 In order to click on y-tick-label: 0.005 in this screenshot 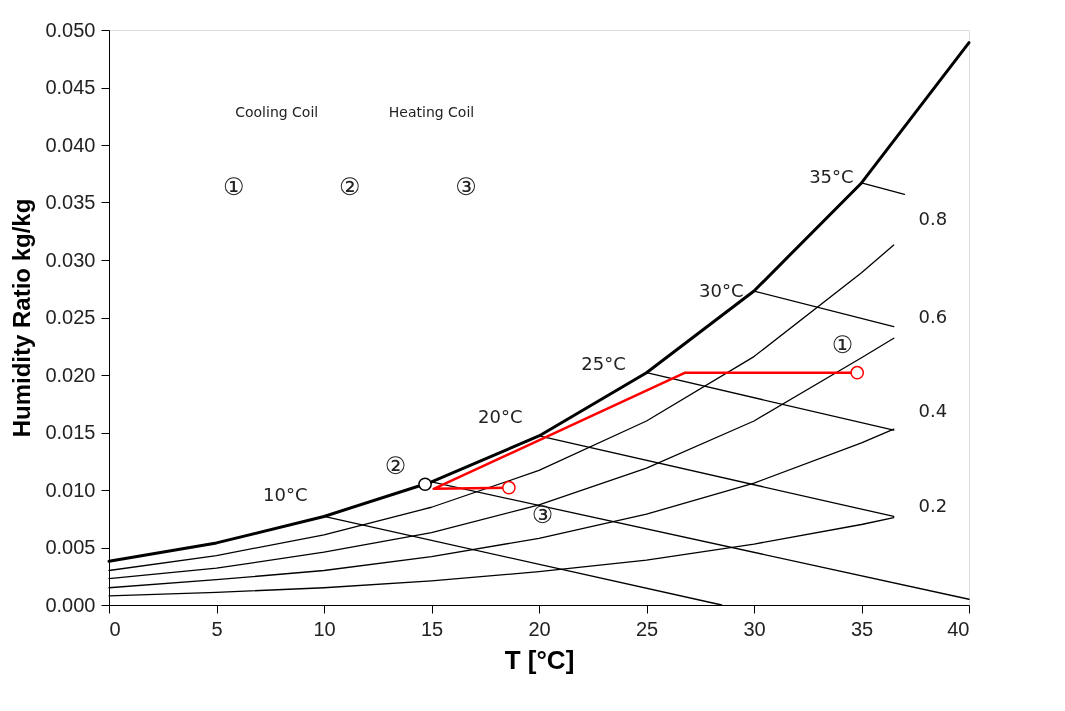, I will do `click(70, 547)`.